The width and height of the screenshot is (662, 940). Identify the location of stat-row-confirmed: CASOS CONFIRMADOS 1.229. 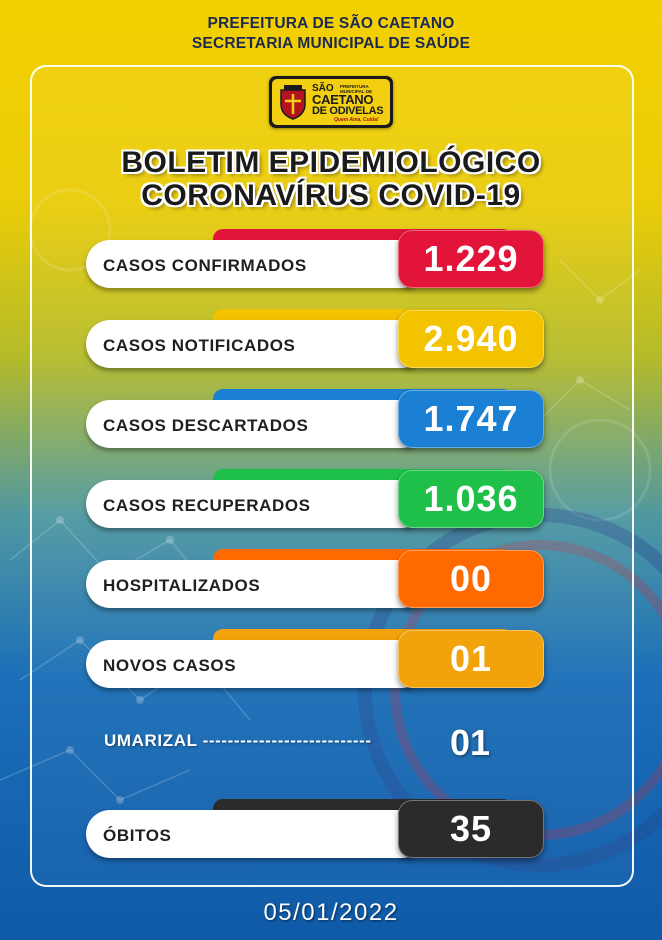
(316, 261).